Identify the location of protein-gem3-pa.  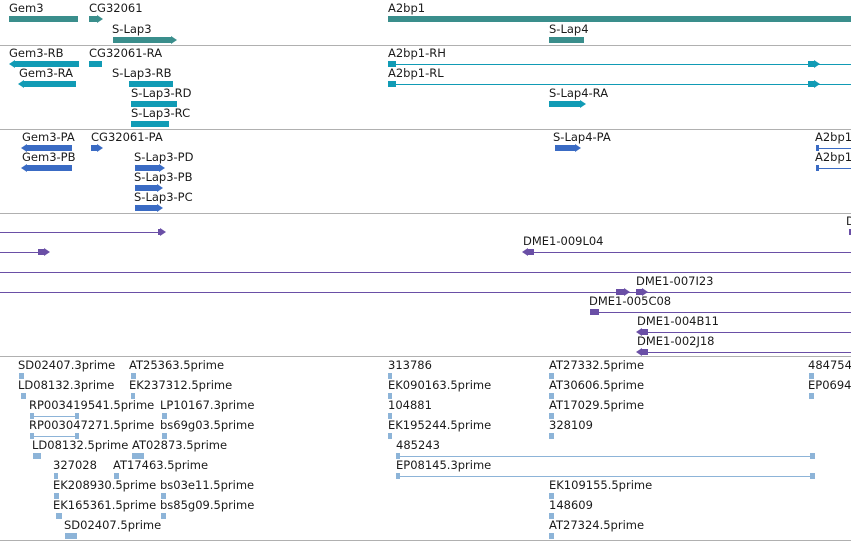
(46, 148).